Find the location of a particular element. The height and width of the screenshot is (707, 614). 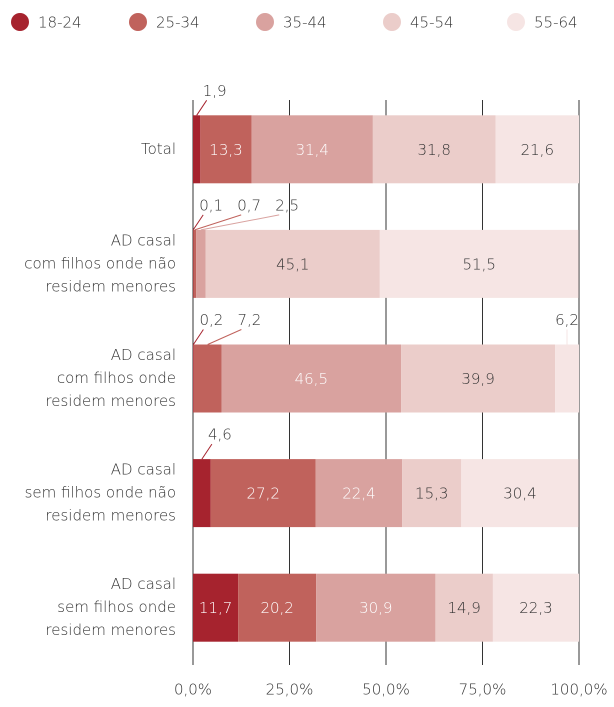

x-tick-label: 100,0% is located at coordinates (578, 690).